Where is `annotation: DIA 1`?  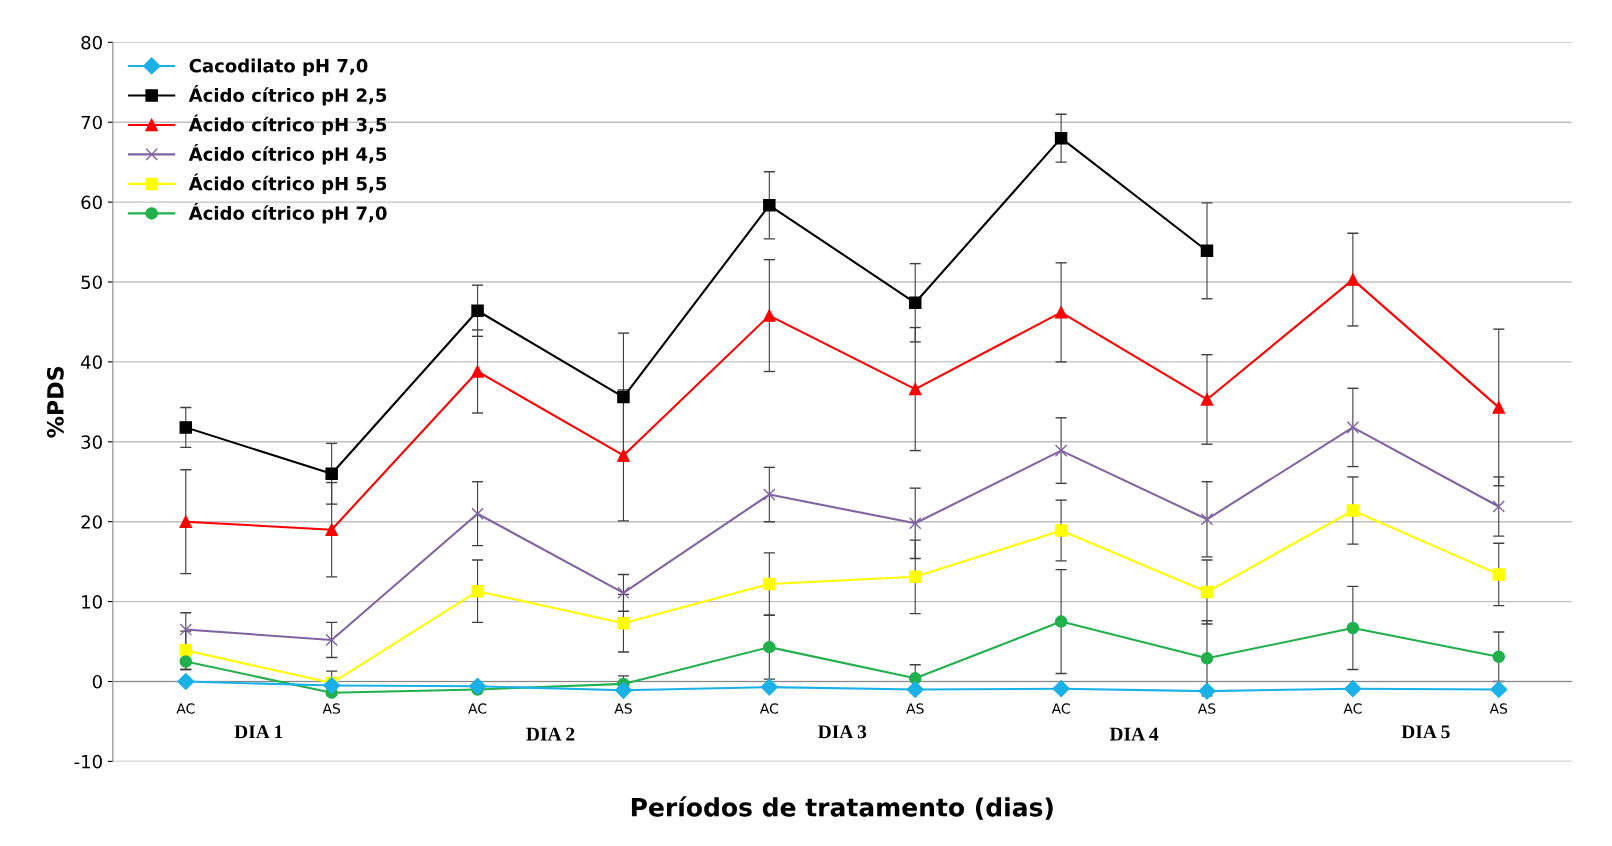
annotation: DIA 1 is located at coordinates (258, 732).